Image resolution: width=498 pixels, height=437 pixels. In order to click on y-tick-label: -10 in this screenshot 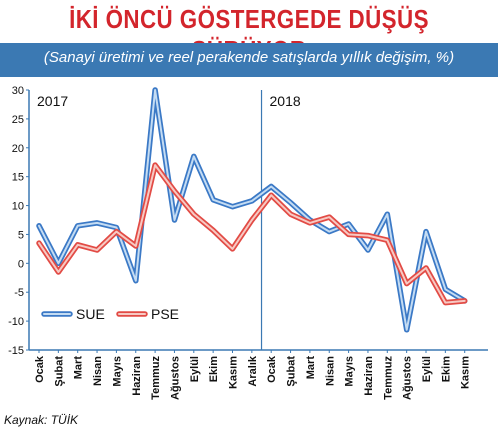, I will do `click(16, 322)`.